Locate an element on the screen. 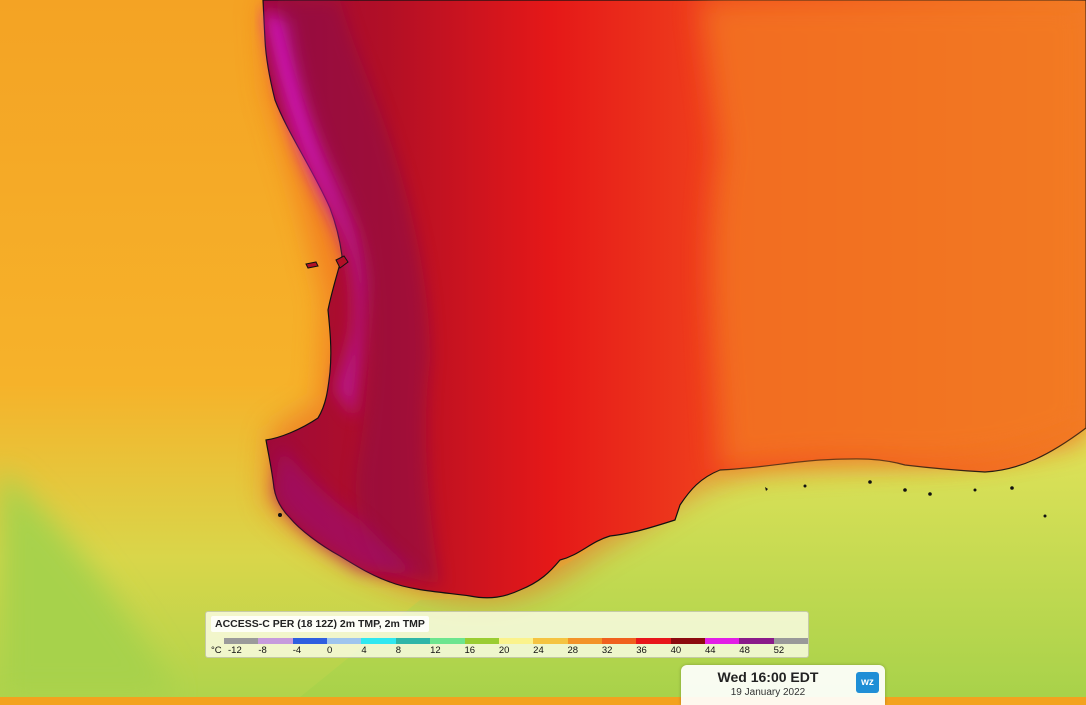 Image resolution: width=1086 pixels, height=705 pixels. legend-title: ACCESS-C PER (18 12Z) 2m TMP, 2m TMP is located at coordinates (320, 624).